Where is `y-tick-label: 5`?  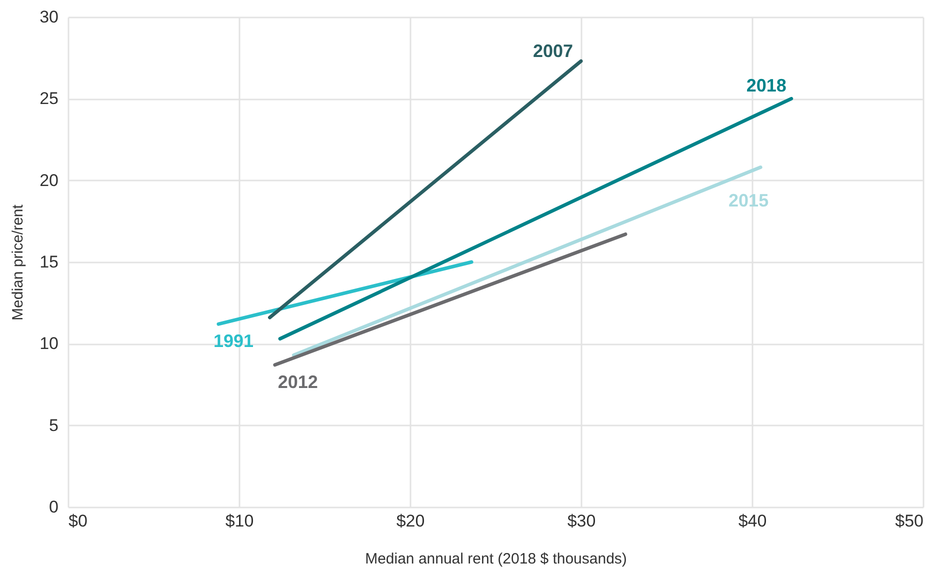
y-tick-label: 5 is located at coordinates (53, 425).